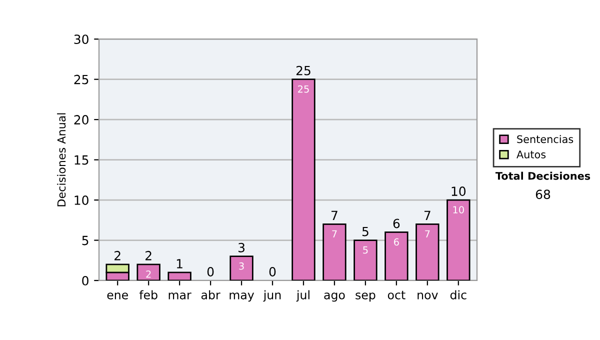 The height and width of the screenshot is (340, 600). Describe the element at coordinates (428, 296) in the screenshot. I see `x-tick-label: nov` at that location.